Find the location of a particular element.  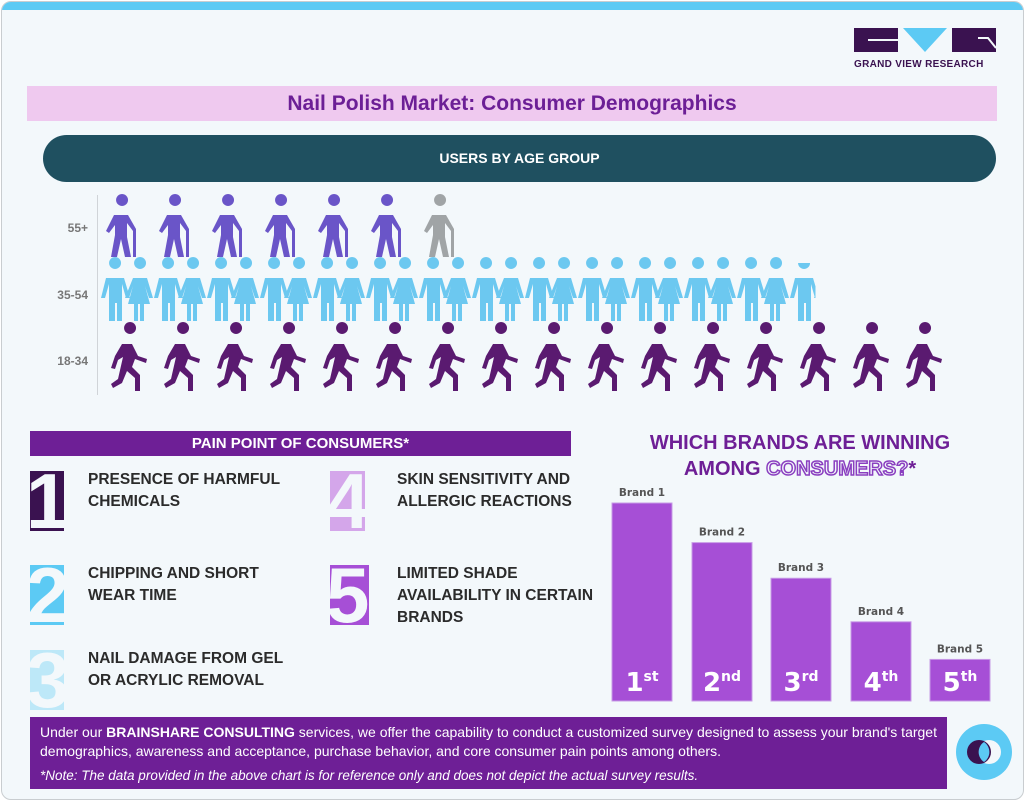

pain-point-text: SKIN SENSITIVITY AND ALLERGIC REACTIONS is located at coordinates (484, 490).